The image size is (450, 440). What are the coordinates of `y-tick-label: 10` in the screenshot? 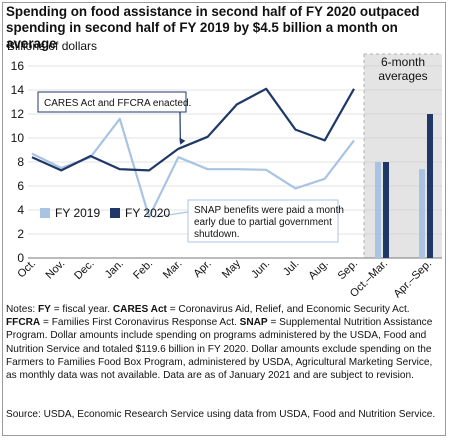 It's located at (18, 138).